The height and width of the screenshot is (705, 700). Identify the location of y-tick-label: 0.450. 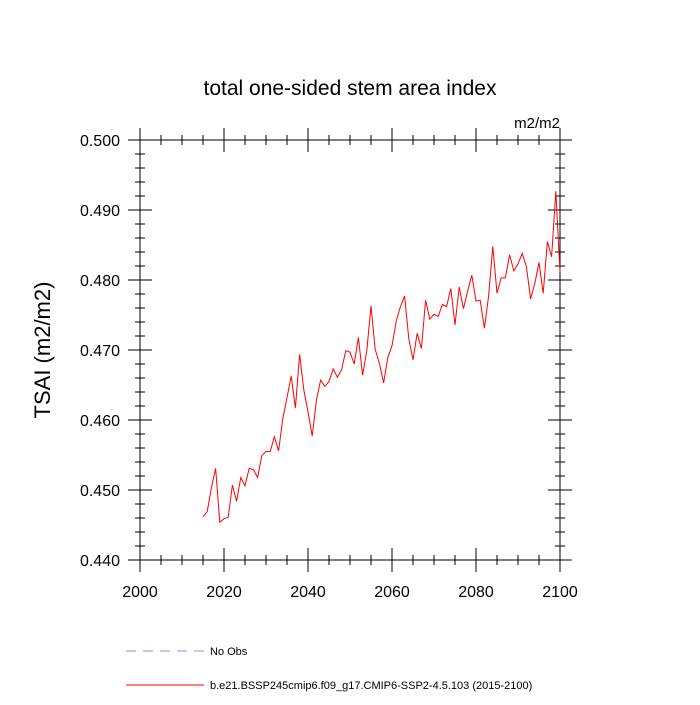
(100, 491).